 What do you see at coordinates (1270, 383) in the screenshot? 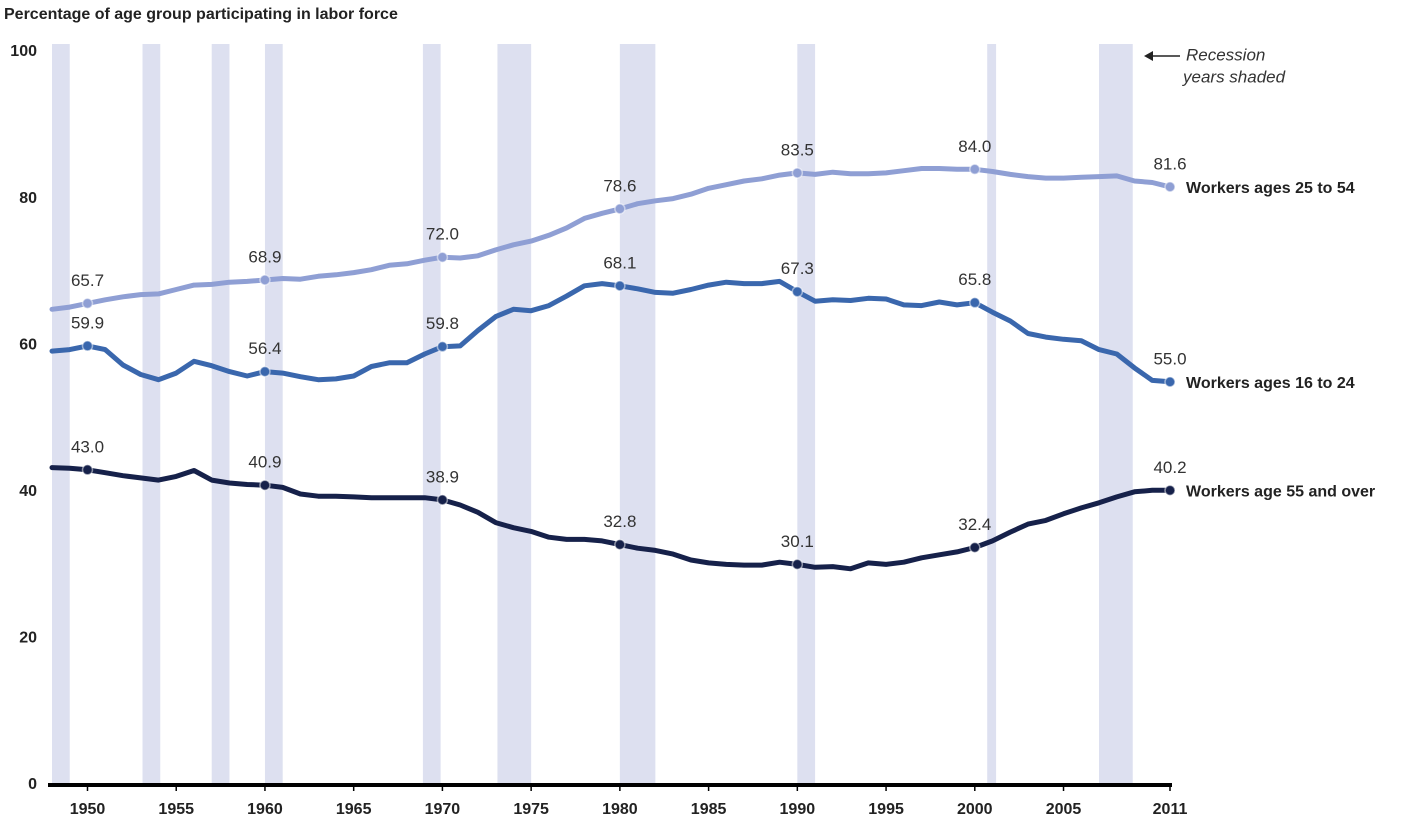
I see `series-label: Workers ages 16 to 24` at bounding box center [1270, 383].